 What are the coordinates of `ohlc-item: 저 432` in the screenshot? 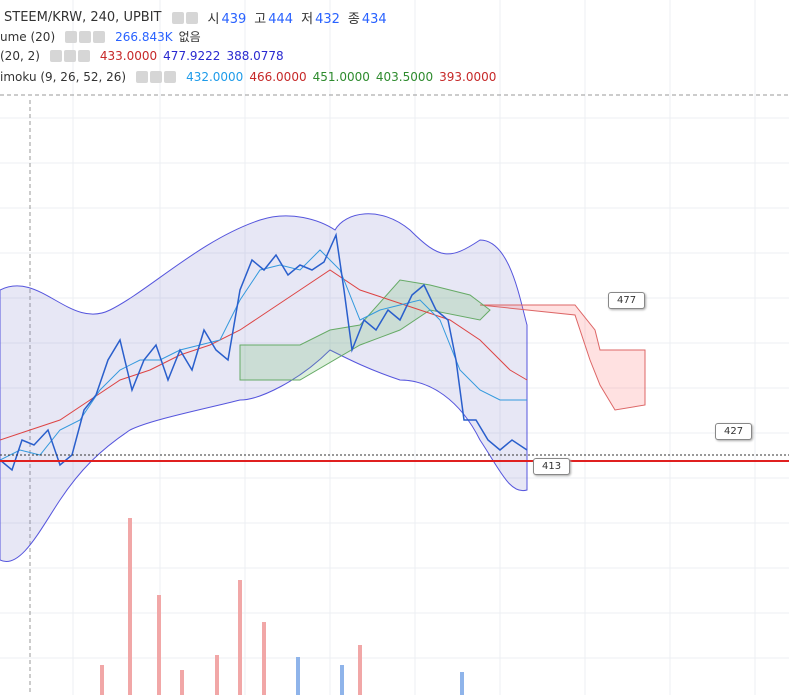 It's located at (320, 17).